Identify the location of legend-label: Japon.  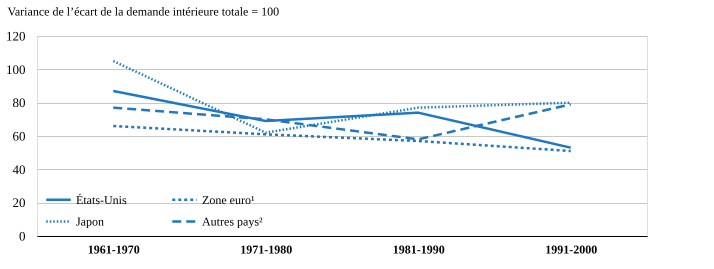
(90, 221).